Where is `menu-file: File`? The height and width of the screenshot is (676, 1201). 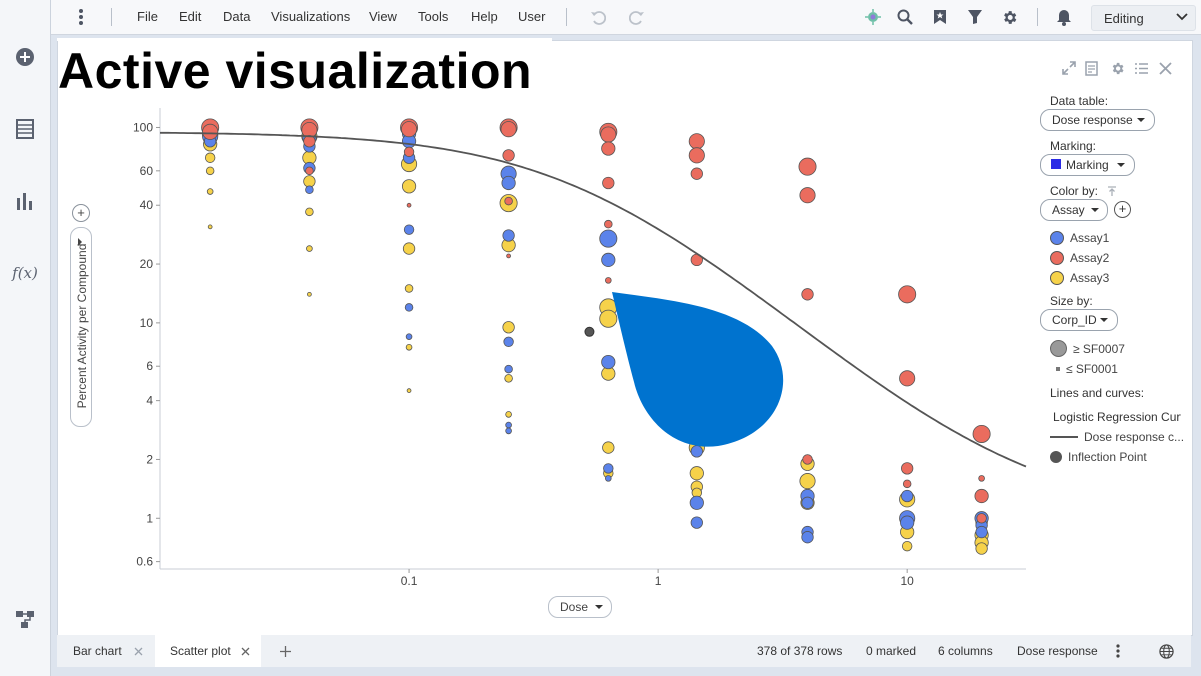 menu-file: File is located at coordinates (147, 16).